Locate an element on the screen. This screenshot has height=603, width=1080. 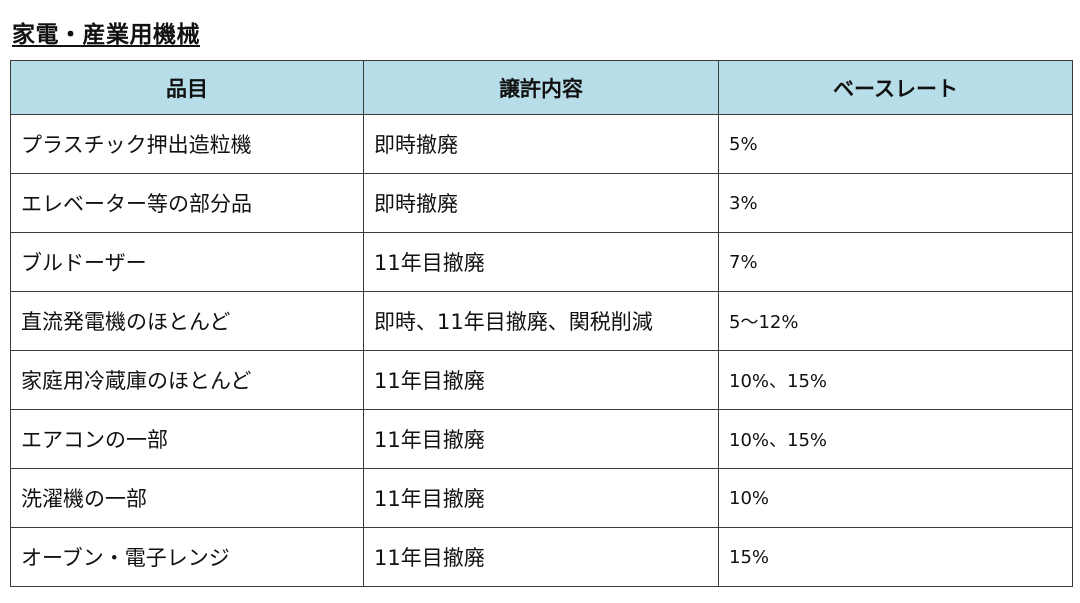
concession-cell: 即時、11年目撤廃、関税削減 is located at coordinates (541, 321).